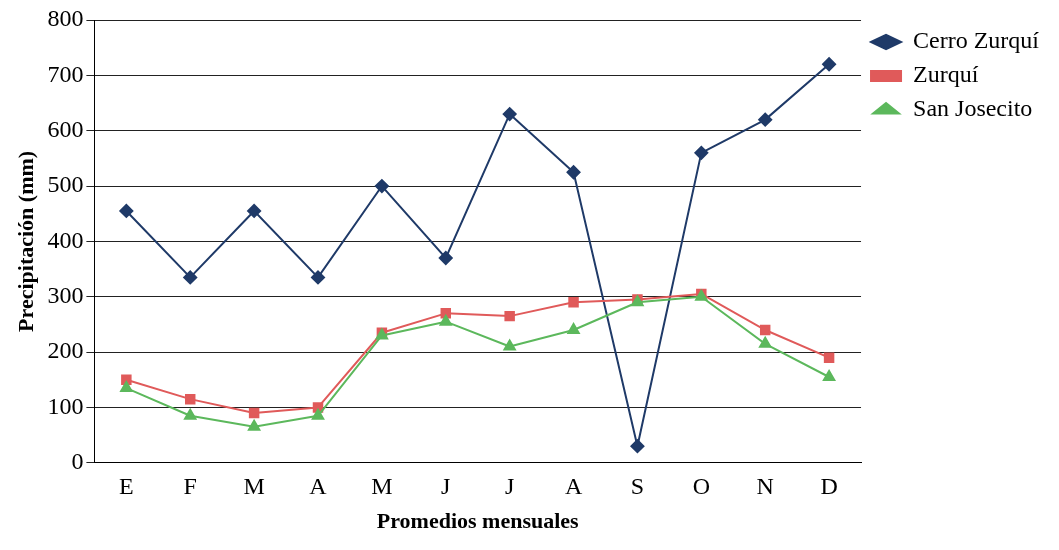 Image resolution: width=1059 pixels, height=550 pixels. Describe the element at coordinates (126, 486) in the screenshot. I see `x-tick-label: E` at that location.